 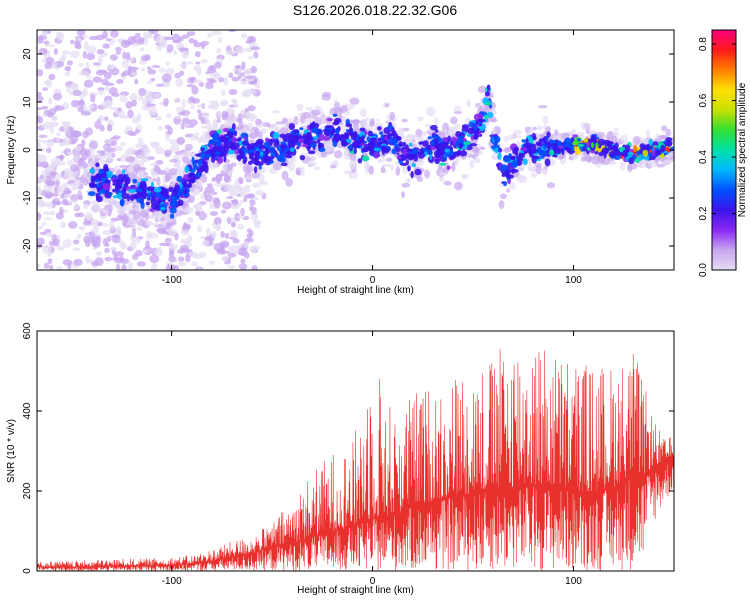 I want to click on spectrogram-x-label: Height of straight line (km), so click(x=355, y=290).